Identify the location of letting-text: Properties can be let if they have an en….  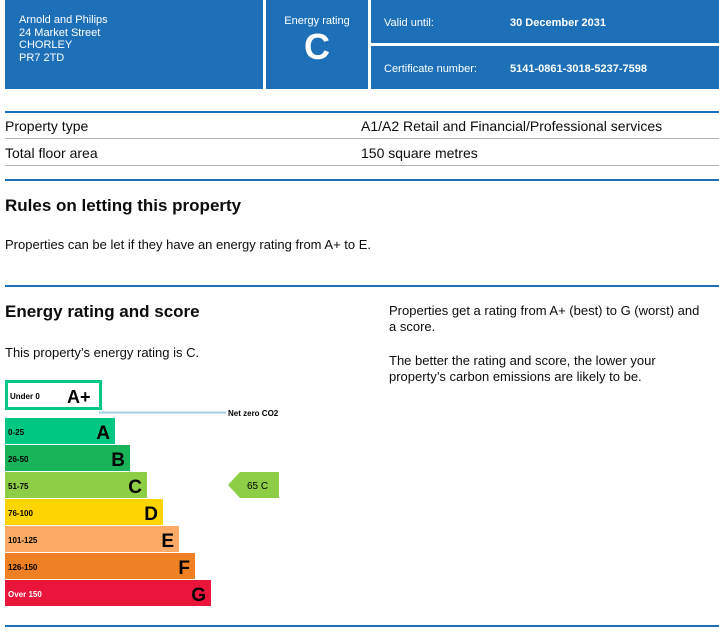
(188, 244).